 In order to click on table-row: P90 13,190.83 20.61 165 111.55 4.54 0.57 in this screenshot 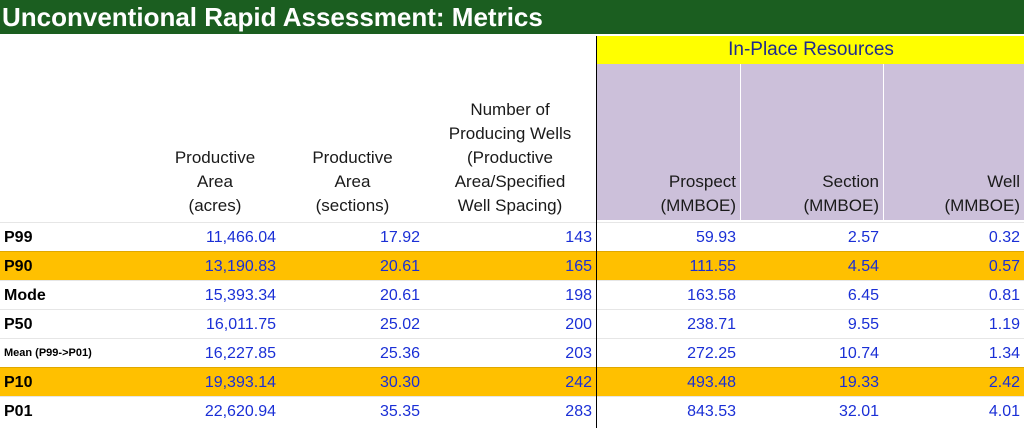, I will do `click(512, 265)`.